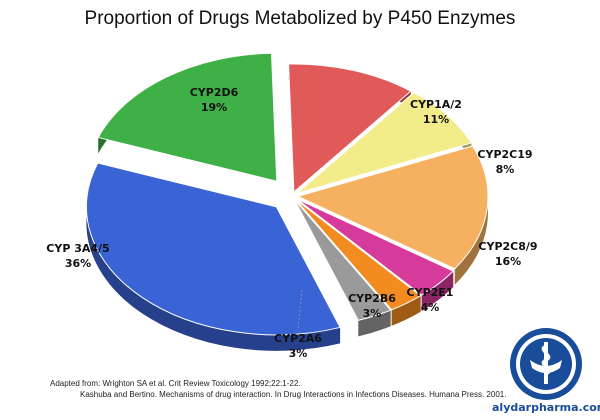 The image size is (600, 420). Describe the element at coordinates (546, 364) in the screenshot. I see `pharmacy-caduceus-icon` at that location.